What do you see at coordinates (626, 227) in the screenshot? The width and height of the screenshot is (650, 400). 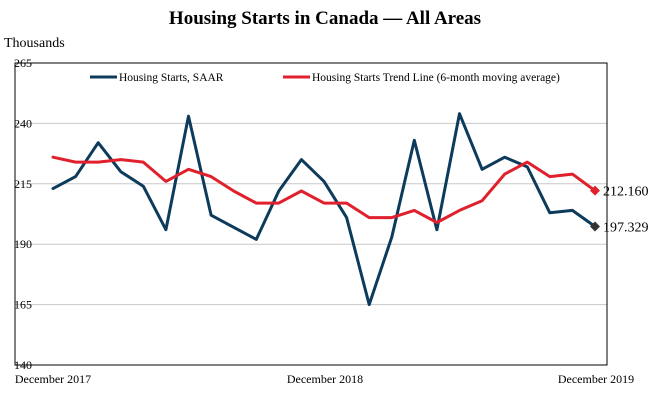 I see `end-label-0: 197.329` at bounding box center [626, 227].